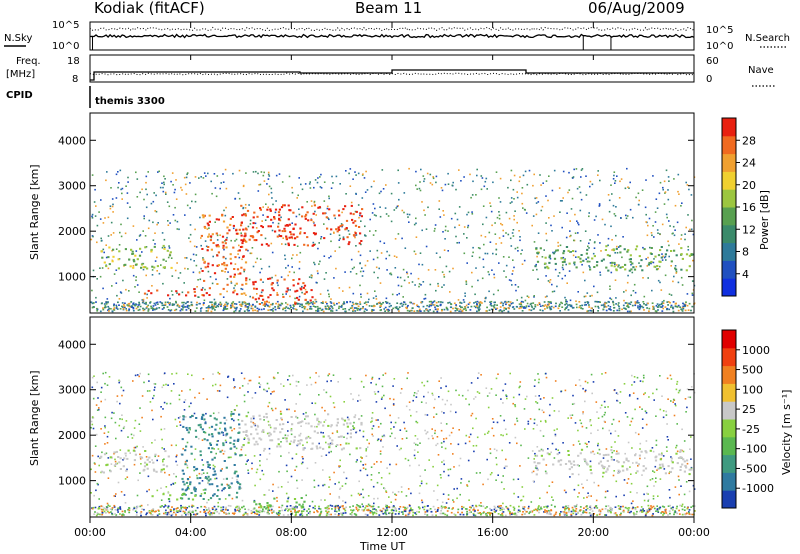 Image resolution: width=800 pixels, height=554 pixels. I want to click on date-title: 06/Aug/2009, so click(636, 8).